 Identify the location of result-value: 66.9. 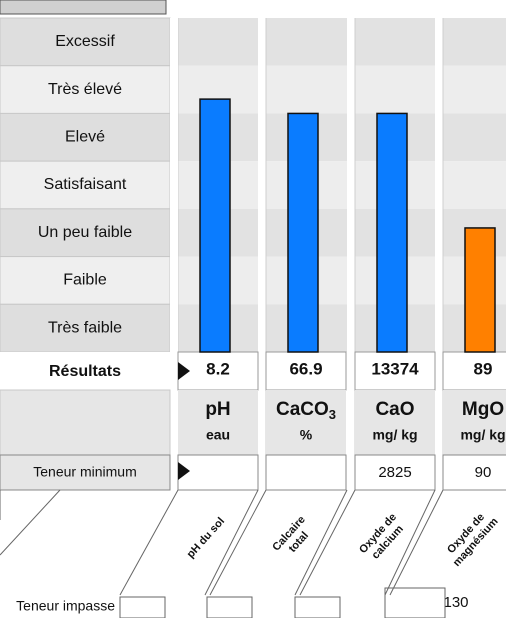
(305, 368).